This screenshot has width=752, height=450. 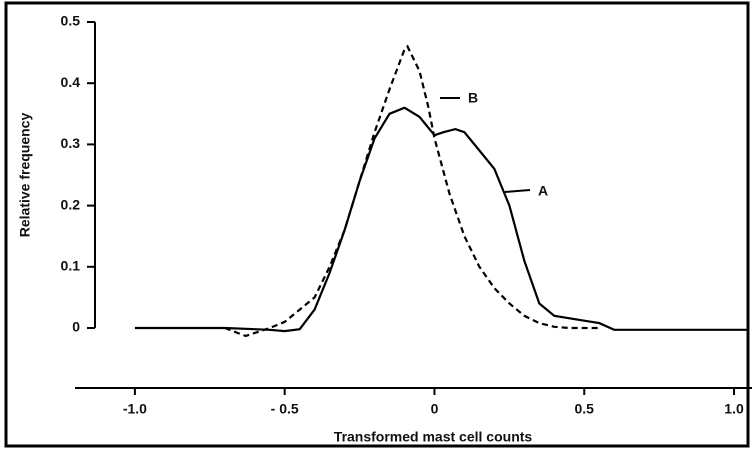 What do you see at coordinates (76, 327) in the screenshot?
I see `y-tick-label: 0` at bounding box center [76, 327].